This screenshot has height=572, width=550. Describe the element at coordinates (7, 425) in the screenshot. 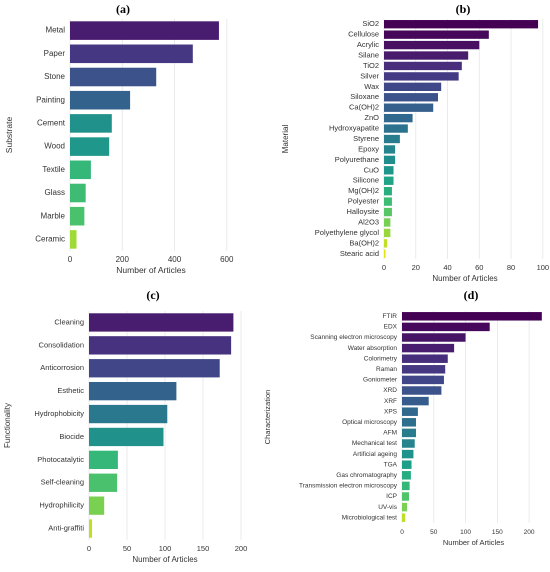

I see `y-axis-label: Functionality` at that location.